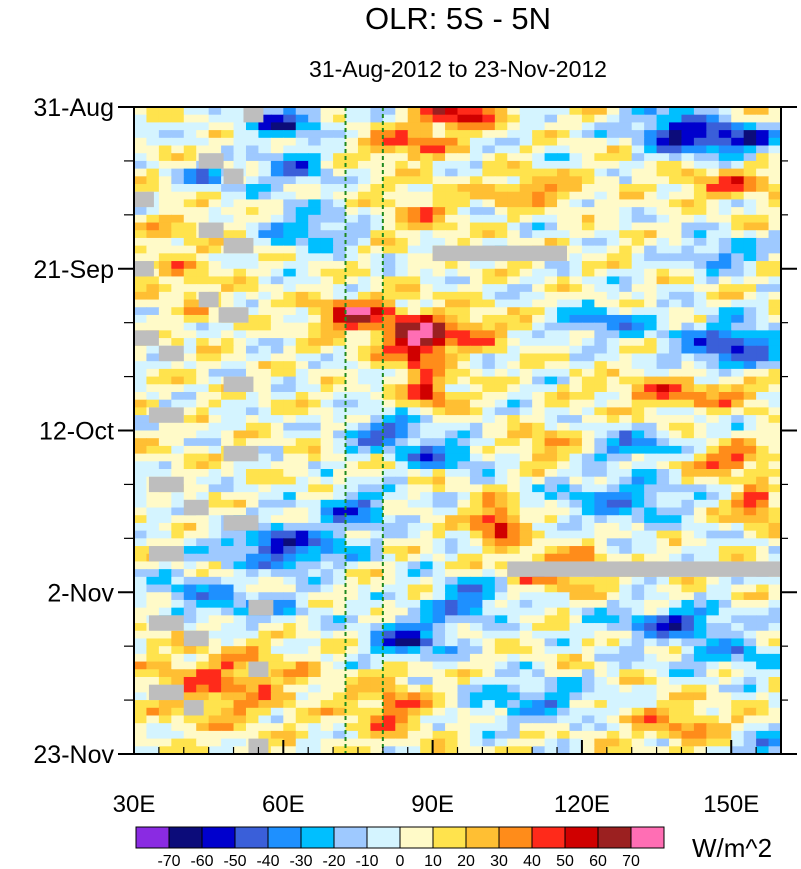 The height and width of the screenshot is (869, 801). I want to click on units-label: W/m^2, so click(732, 848).